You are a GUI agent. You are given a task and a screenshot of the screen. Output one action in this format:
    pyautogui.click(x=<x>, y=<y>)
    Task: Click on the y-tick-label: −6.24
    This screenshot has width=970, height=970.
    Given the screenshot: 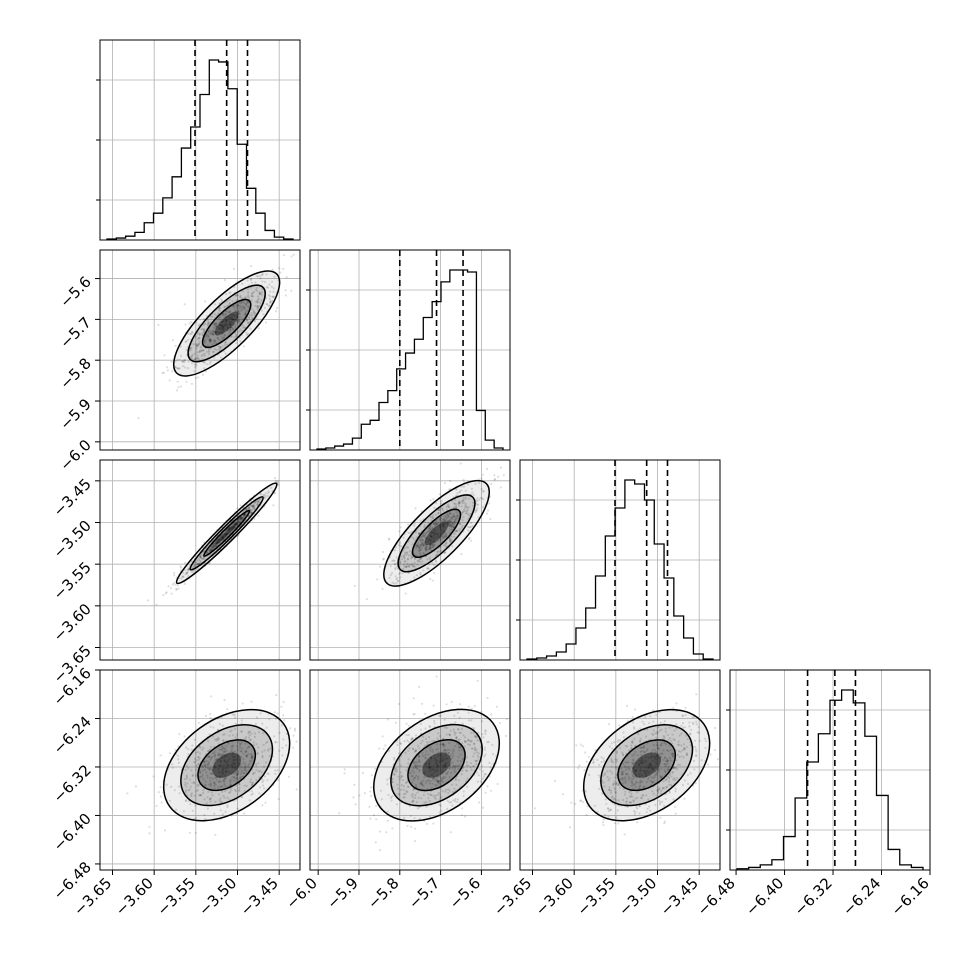 What is the action you would take?
    pyautogui.click(x=72, y=735)
    